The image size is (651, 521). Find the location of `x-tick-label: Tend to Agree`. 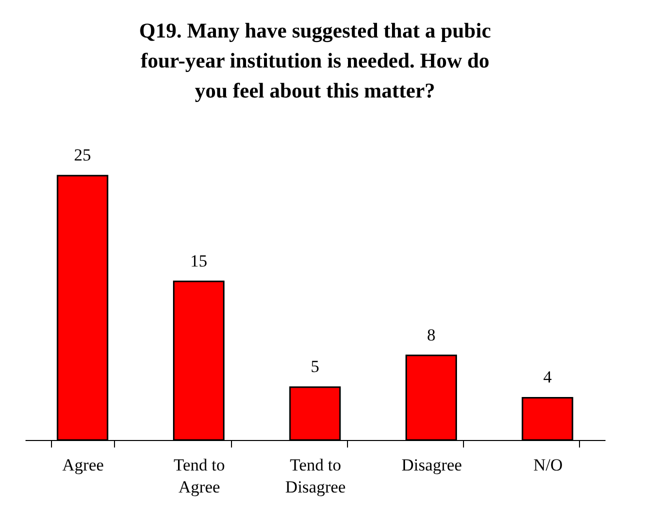

x-tick-label: Tend to Agree is located at coordinates (199, 476).